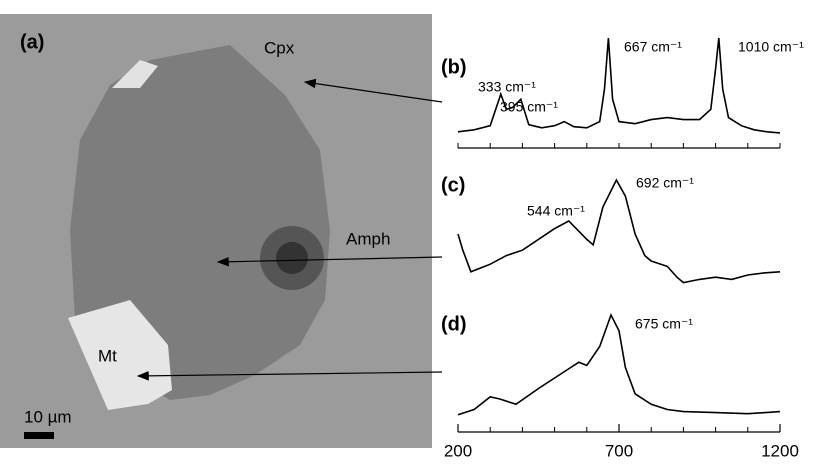 The height and width of the screenshot is (464, 814). What do you see at coordinates (120, 355) in the screenshot?
I see `magnetite` at bounding box center [120, 355].